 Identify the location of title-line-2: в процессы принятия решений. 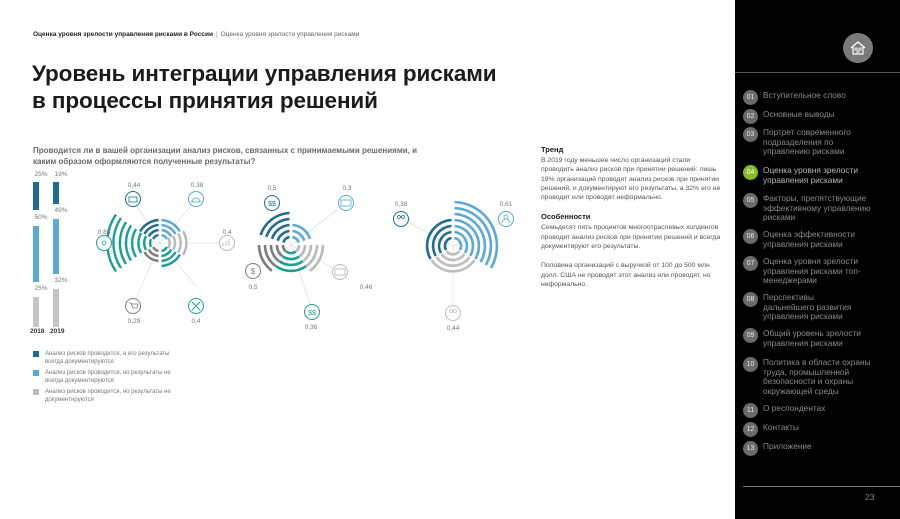
(205, 100).